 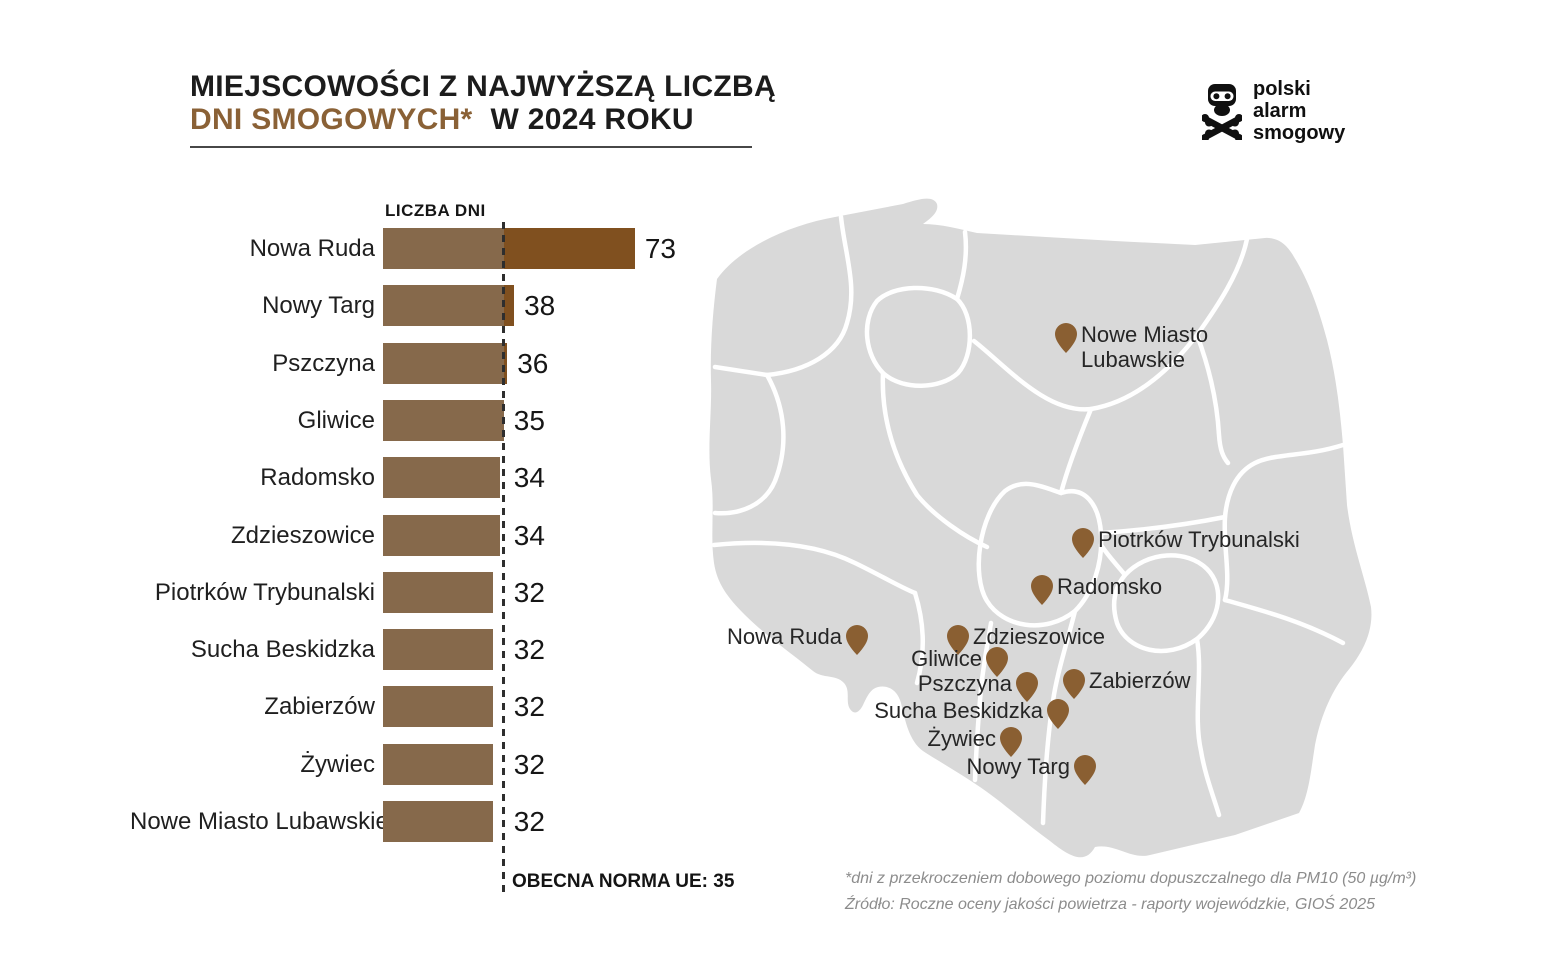 What do you see at coordinates (483, 119) in the screenshot?
I see `page-title-line2: DNI SMOGOWYCH* W 2024 ROKU` at bounding box center [483, 119].